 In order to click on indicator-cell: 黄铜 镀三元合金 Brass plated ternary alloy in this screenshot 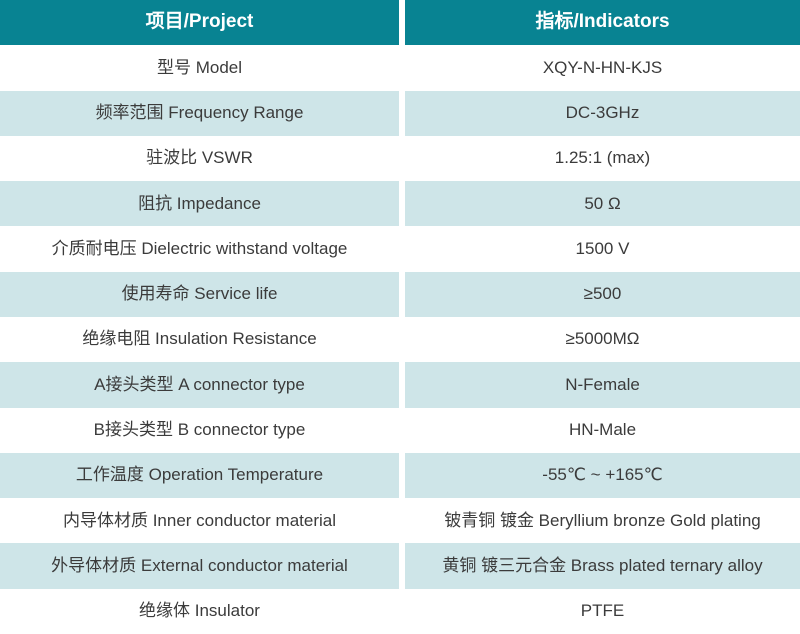, I will do `click(602, 566)`.